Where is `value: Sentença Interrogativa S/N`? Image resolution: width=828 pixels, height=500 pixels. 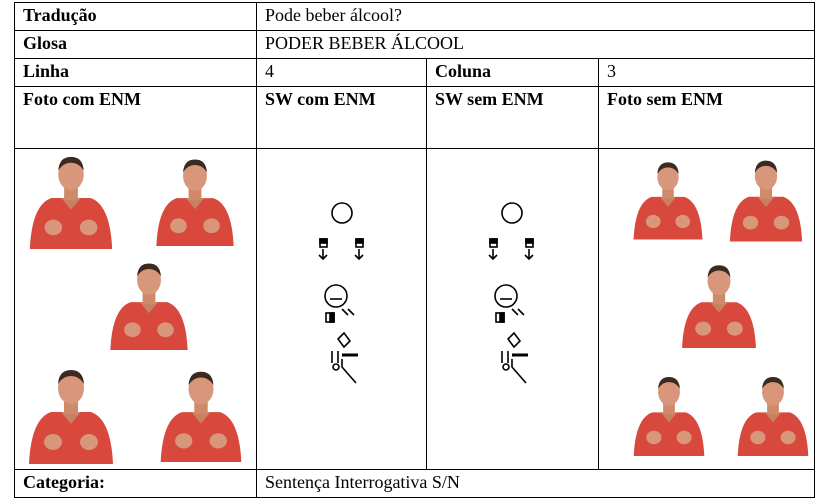
value: Sentença Interrogativa S/N is located at coordinates (535, 483).